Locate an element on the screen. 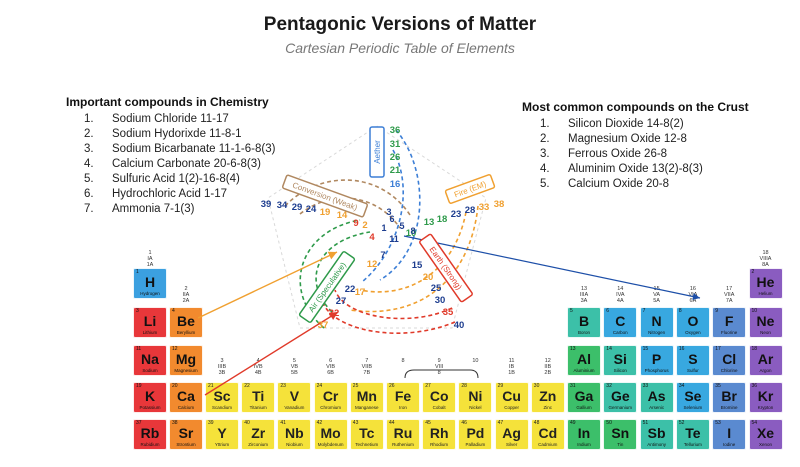 The image size is (800, 467). element-symbol: H is located at coordinates (150, 282).